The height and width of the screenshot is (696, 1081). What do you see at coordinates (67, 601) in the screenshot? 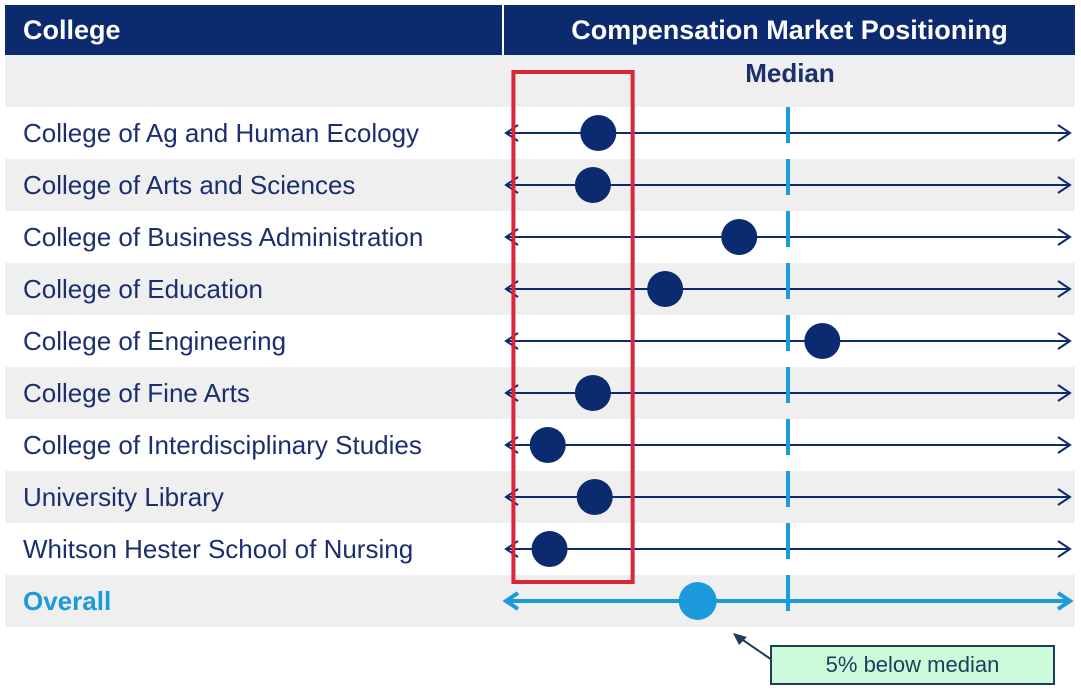
I see `college-label: Overall` at bounding box center [67, 601].